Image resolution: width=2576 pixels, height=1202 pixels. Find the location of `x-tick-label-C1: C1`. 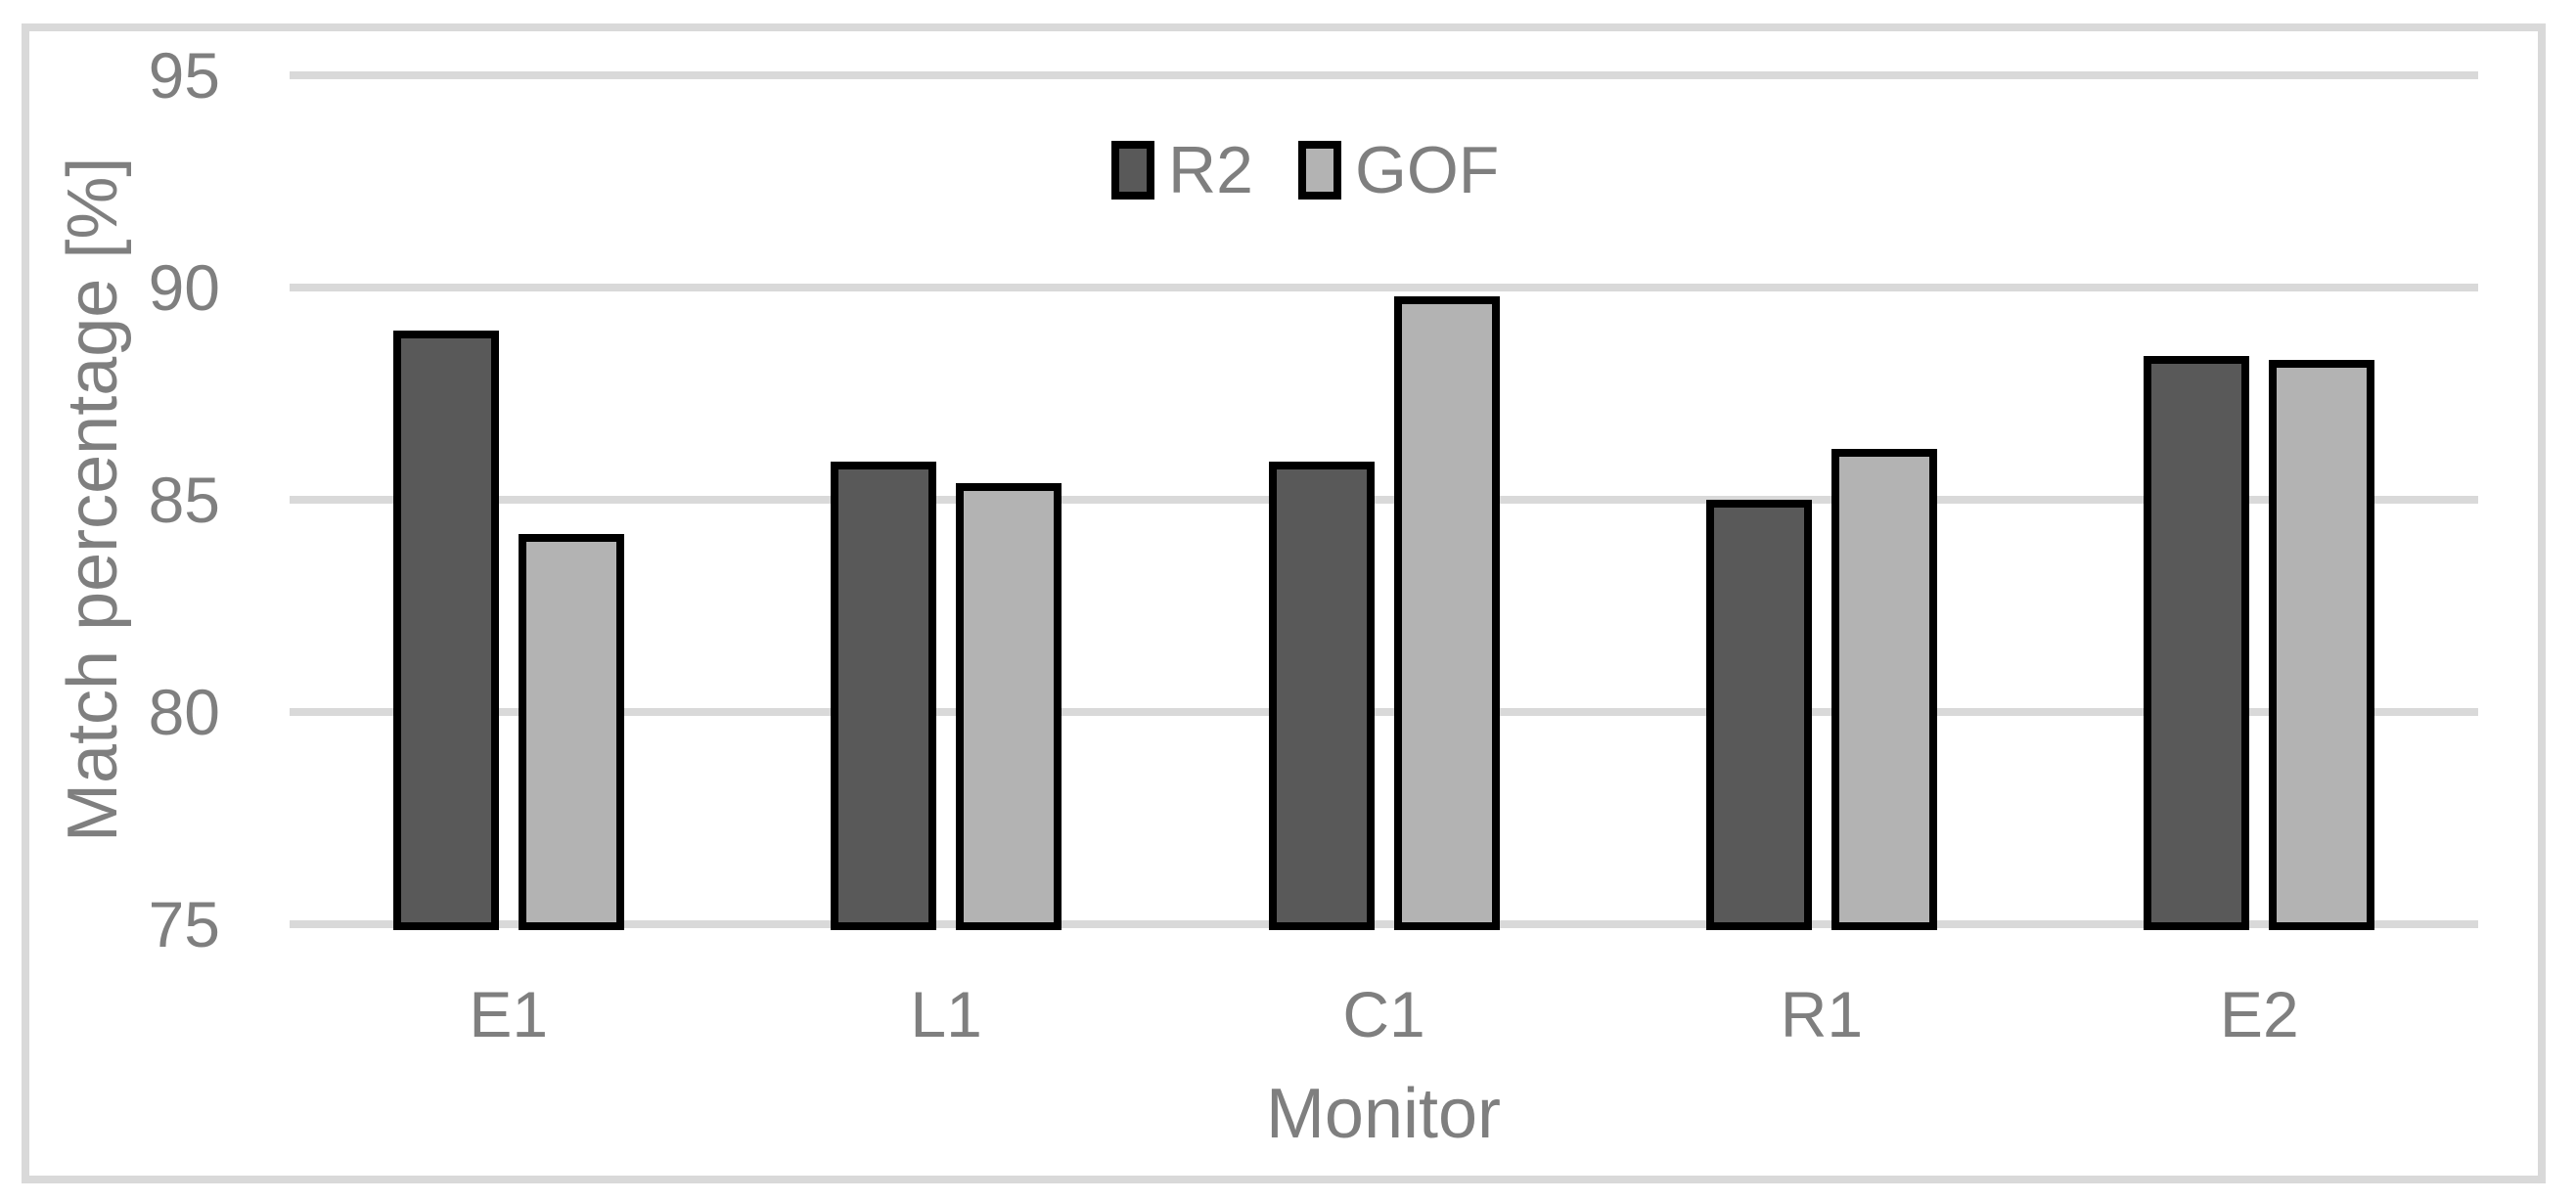

x-tick-label-C1: C1 is located at coordinates (1383, 1014).